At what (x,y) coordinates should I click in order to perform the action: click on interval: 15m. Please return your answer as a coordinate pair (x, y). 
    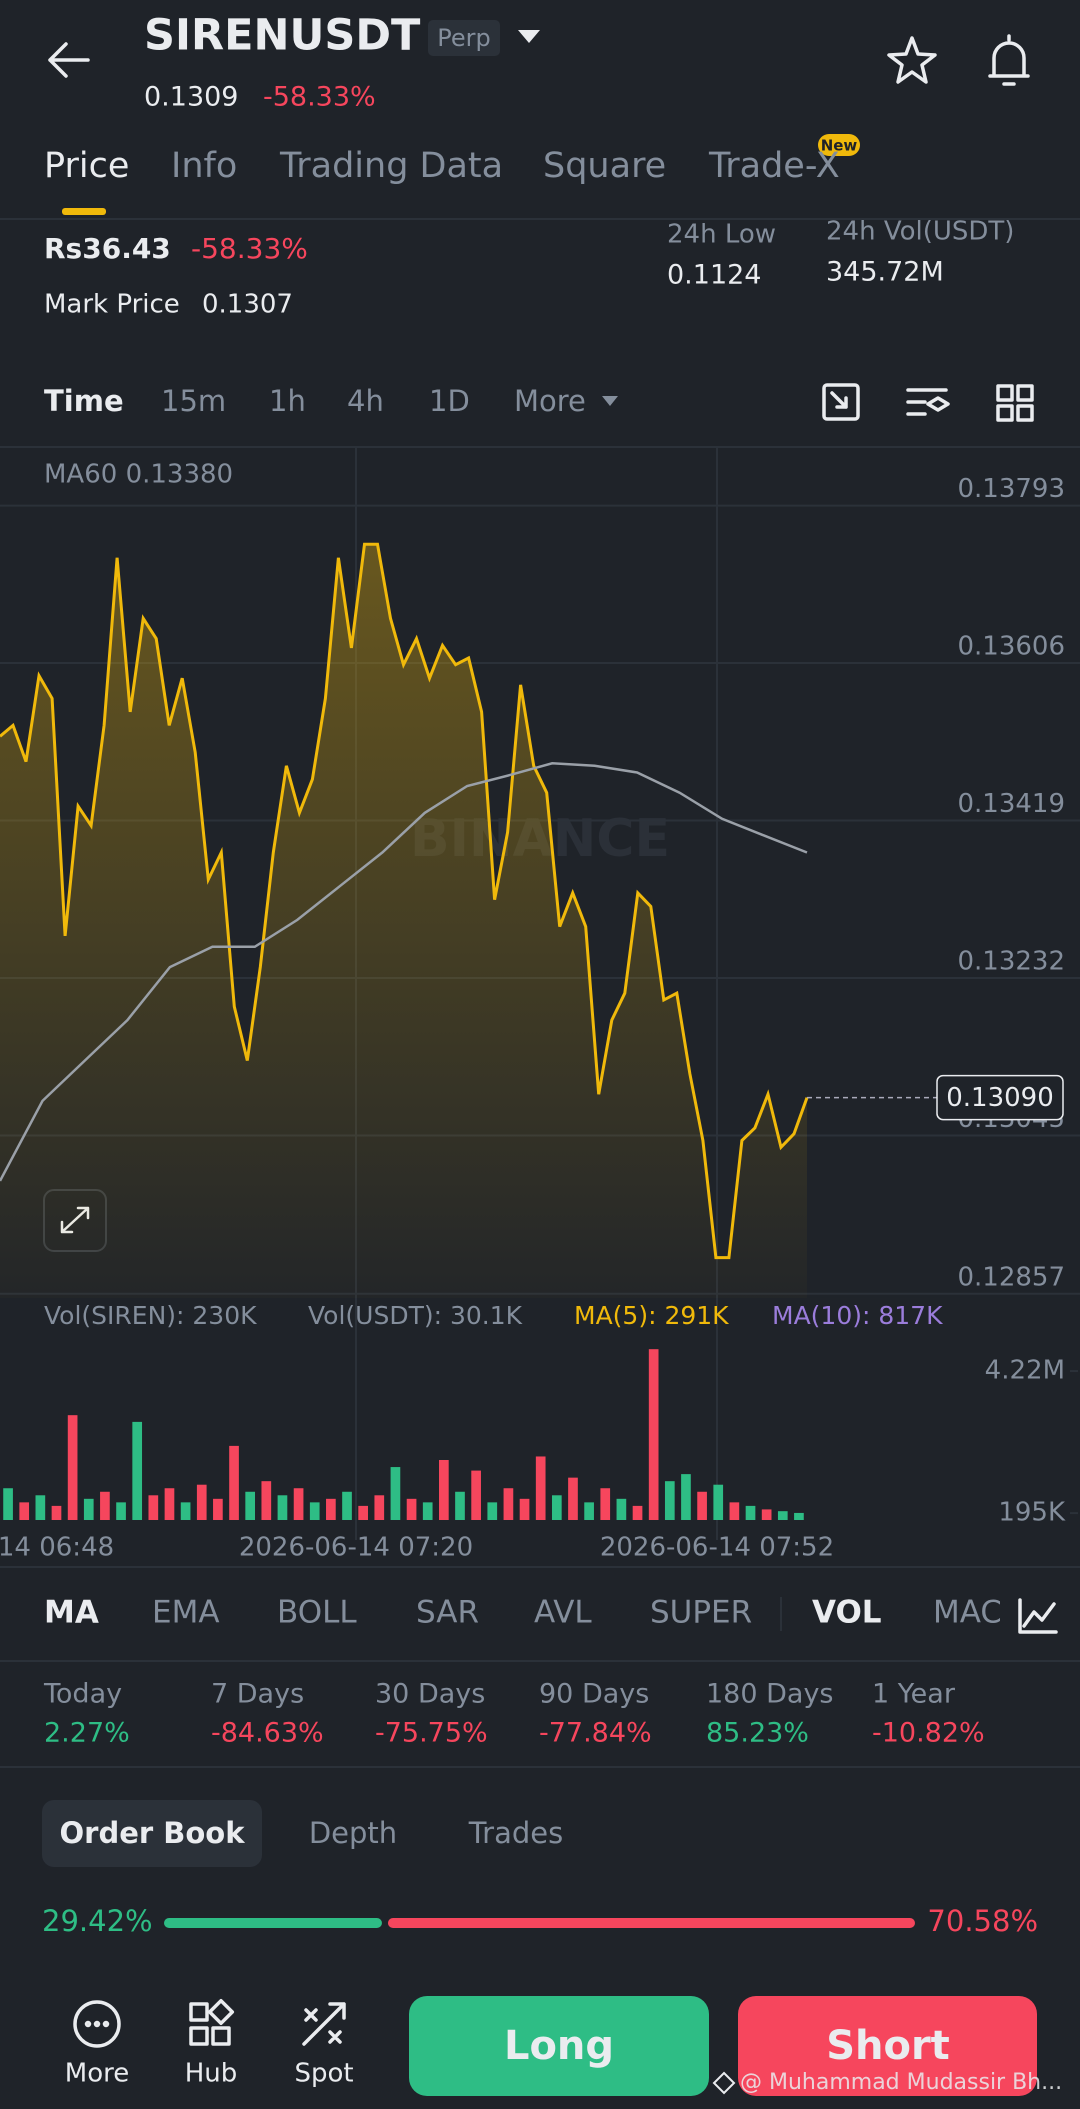
    Looking at the image, I should click on (193, 401).